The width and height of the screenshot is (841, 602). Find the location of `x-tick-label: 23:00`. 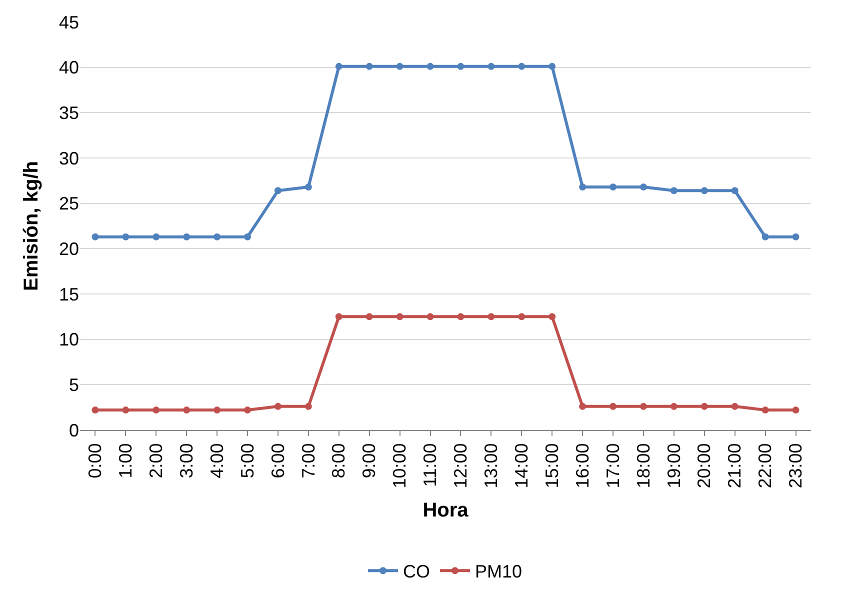

x-tick-label: 23:00 is located at coordinates (796, 465).